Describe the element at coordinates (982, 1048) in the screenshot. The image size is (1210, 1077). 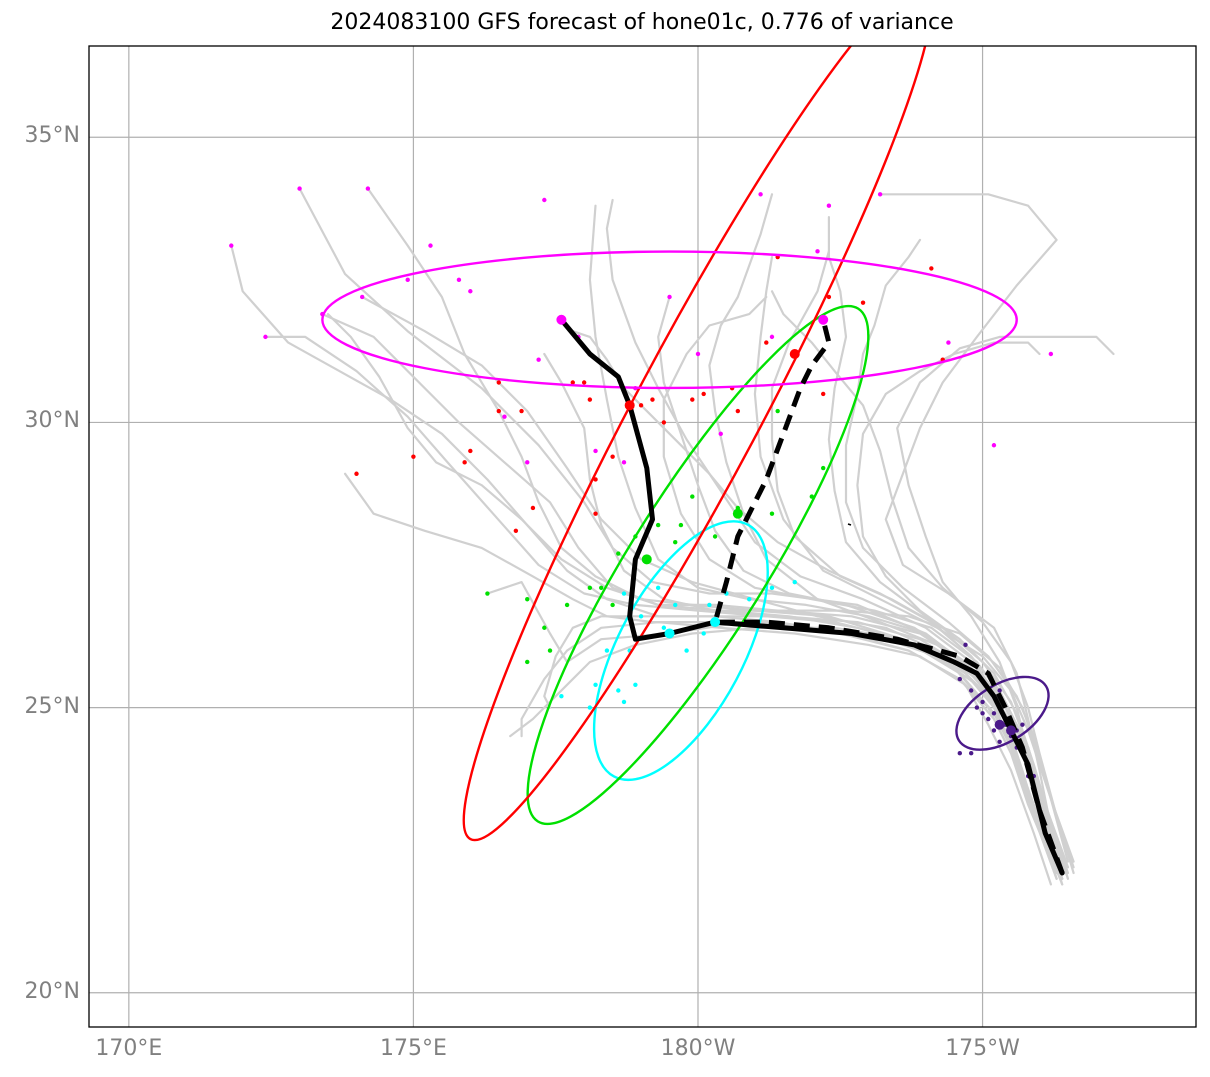
I see `lon-tick-label: 175°W` at that location.